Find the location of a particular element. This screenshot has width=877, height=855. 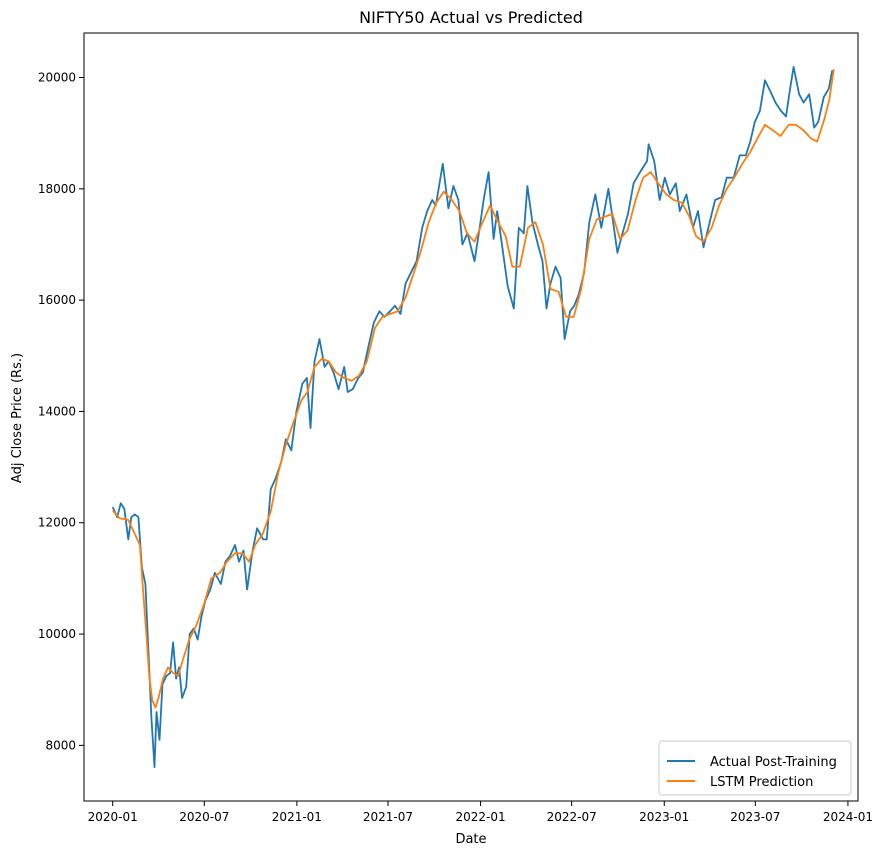

x-tick-label: 2021-07 is located at coordinates (388, 817).